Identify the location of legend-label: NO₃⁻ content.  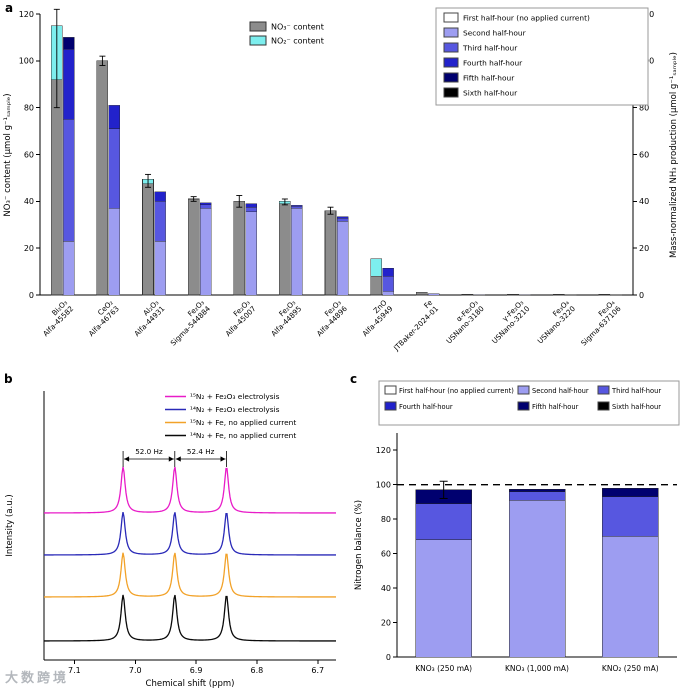
(297, 27).